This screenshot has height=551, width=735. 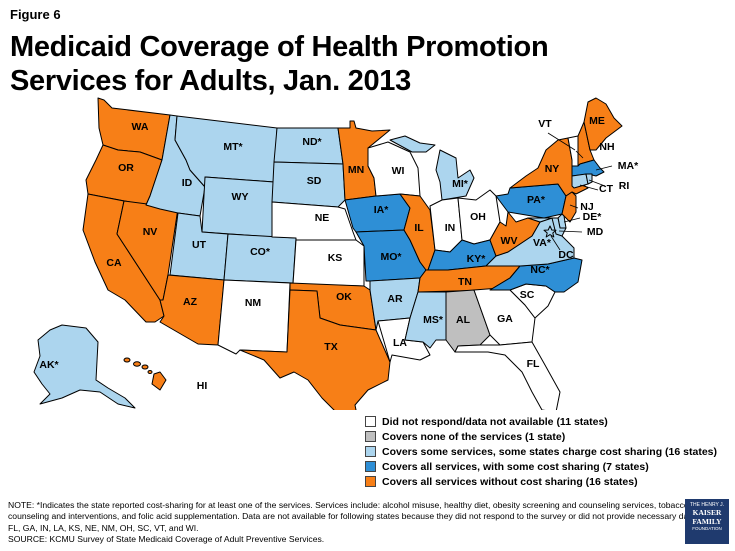 What do you see at coordinates (463, 320) in the screenshot?
I see `label-AL: AL` at bounding box center [463, 320].